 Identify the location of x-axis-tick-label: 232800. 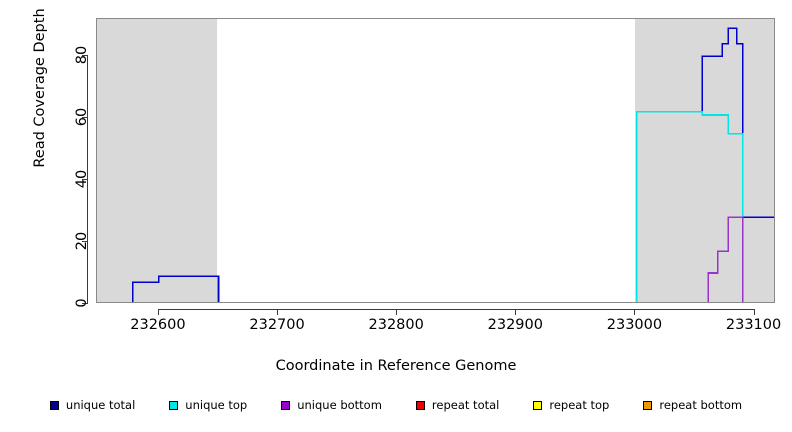
(396, 325).